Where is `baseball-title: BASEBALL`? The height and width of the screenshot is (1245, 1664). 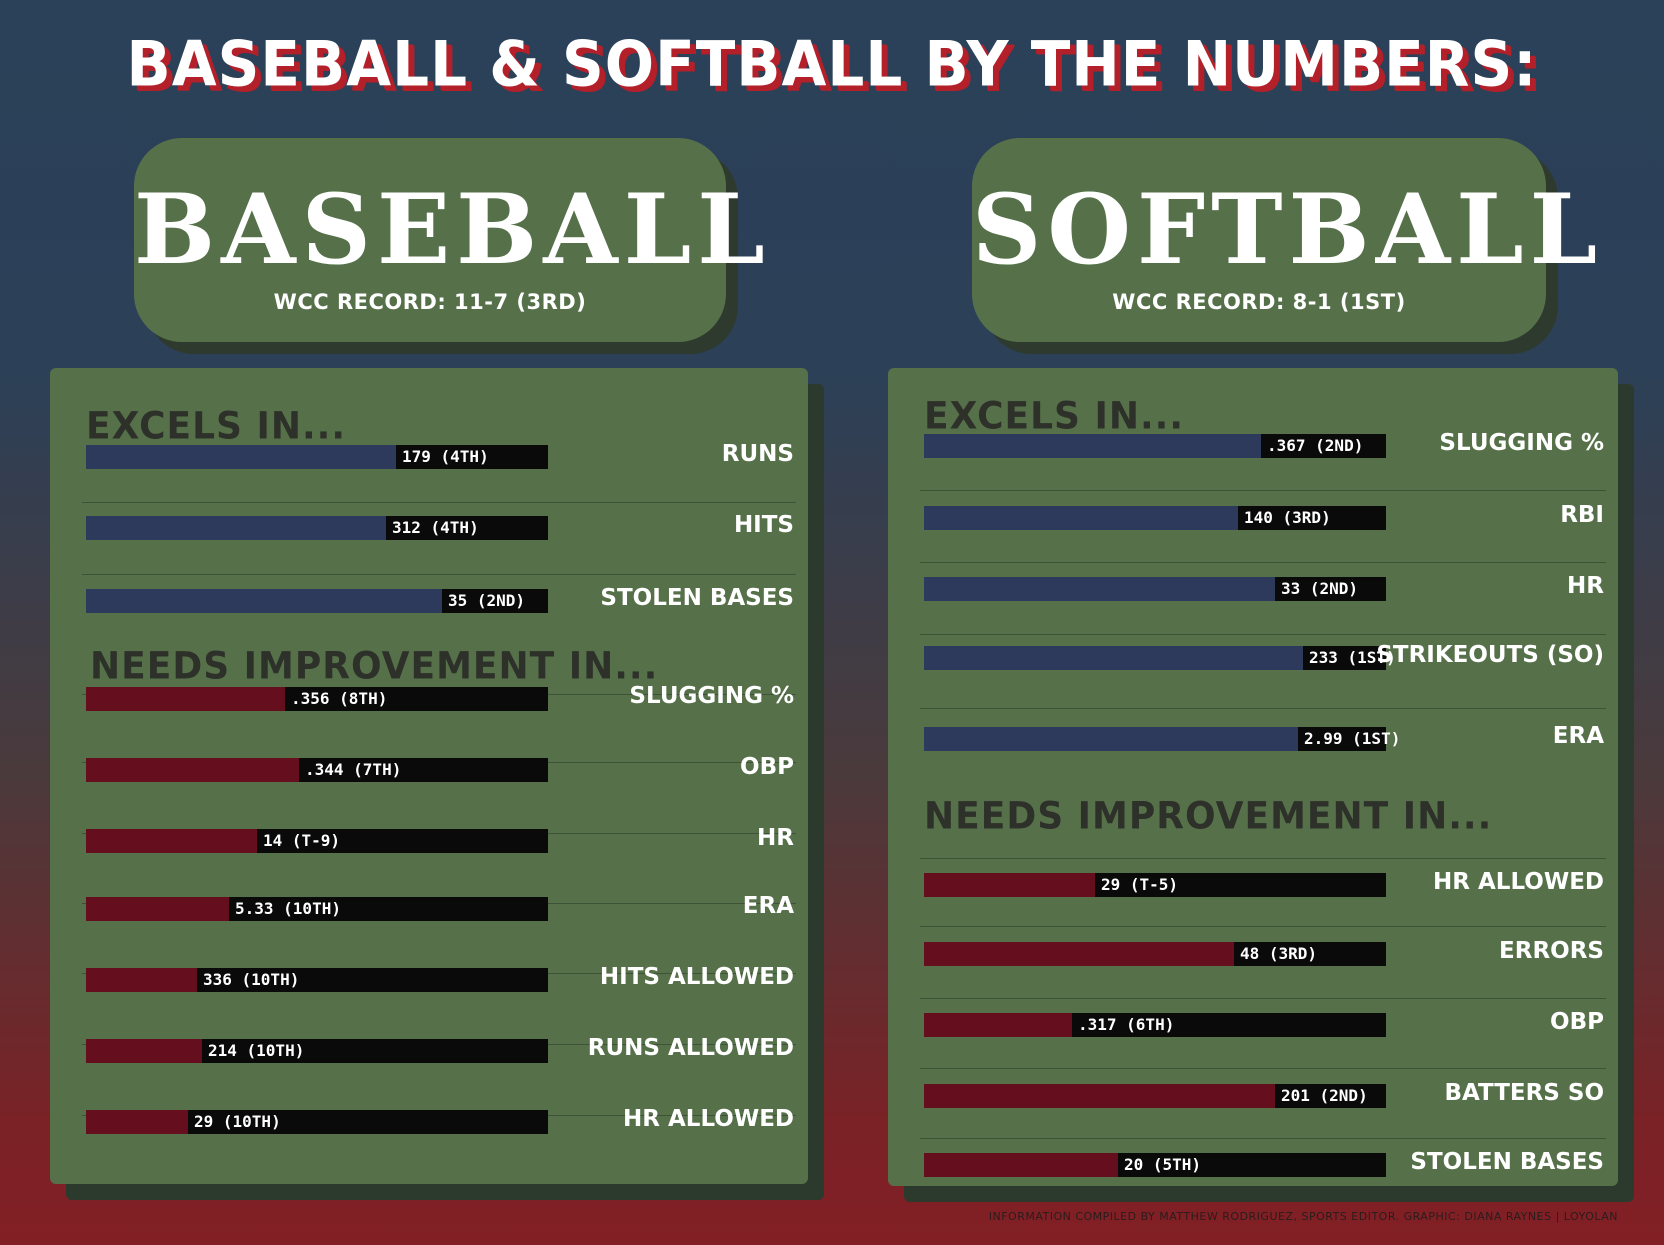 baseball-title: BASEBALL is located at coordinates (452, 229).